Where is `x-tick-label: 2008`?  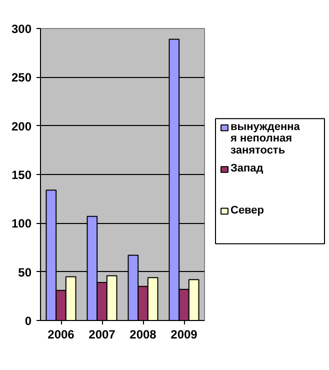 x-tick-label: 2008 is located at coordinates (143, 335).